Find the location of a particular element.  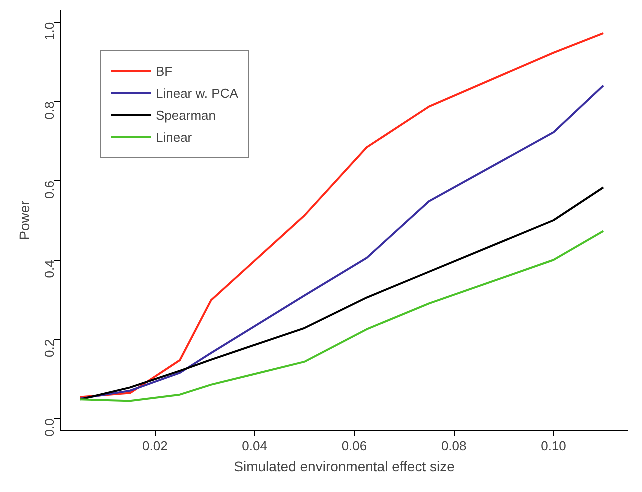

x-tick-label: 0.06 is located at coordinates (355, 446).